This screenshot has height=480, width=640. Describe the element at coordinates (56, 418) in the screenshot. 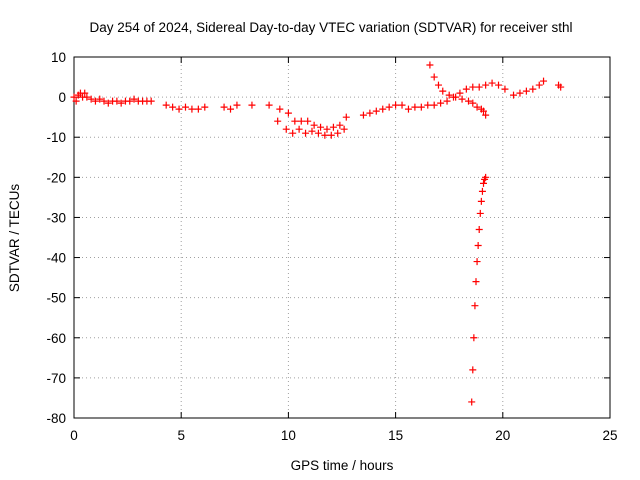

I see `y-tick-label: -80` at that location.